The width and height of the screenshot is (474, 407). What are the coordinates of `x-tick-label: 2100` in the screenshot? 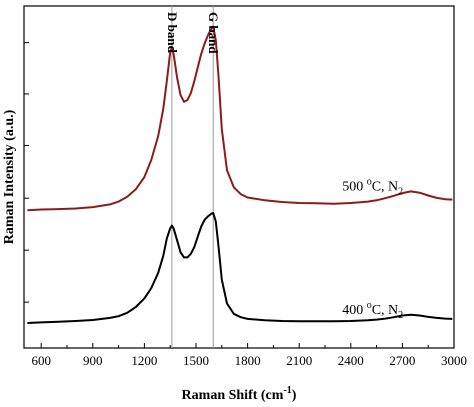 It's located at (299, 360).